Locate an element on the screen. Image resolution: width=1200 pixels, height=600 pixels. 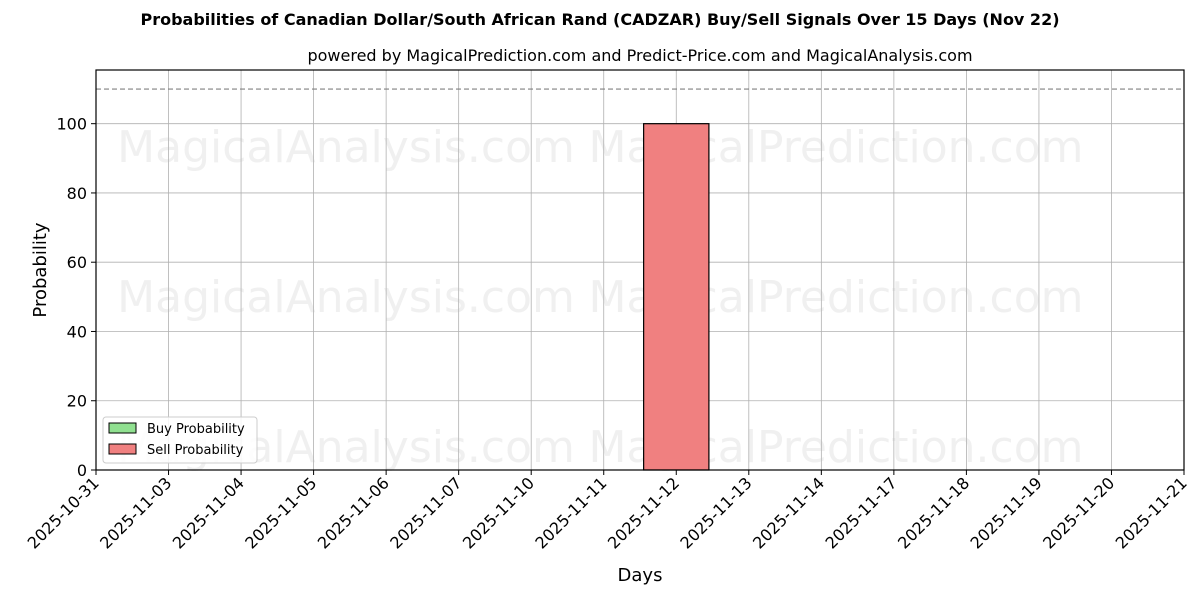
buy-legend-label: Buy Probability is located at coordinates (196, 429).